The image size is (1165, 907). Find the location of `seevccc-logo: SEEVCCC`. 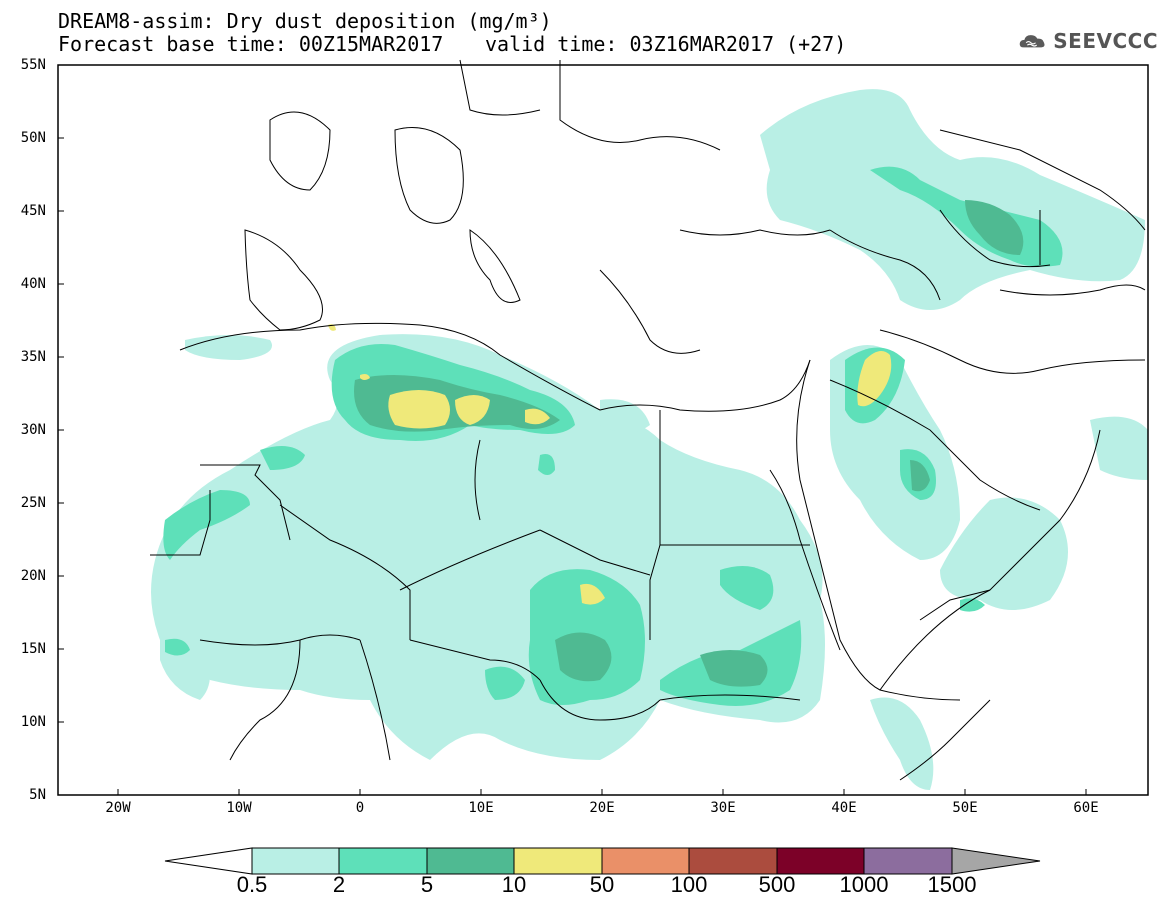

seevccc-logo: SEEVCCC is located at coordinates (1088, 41).